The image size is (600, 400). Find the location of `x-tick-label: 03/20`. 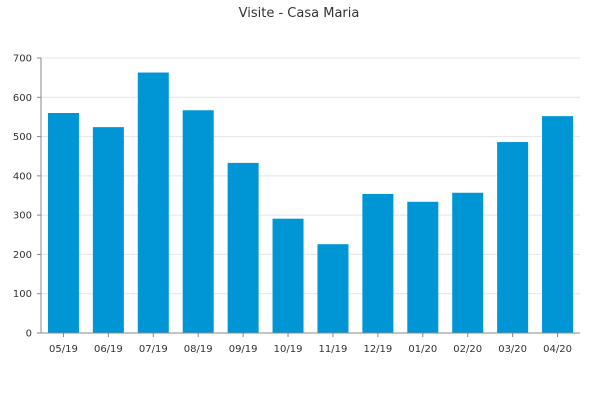

x-tick-label: 03/20 is located at coordinates (512, 349).